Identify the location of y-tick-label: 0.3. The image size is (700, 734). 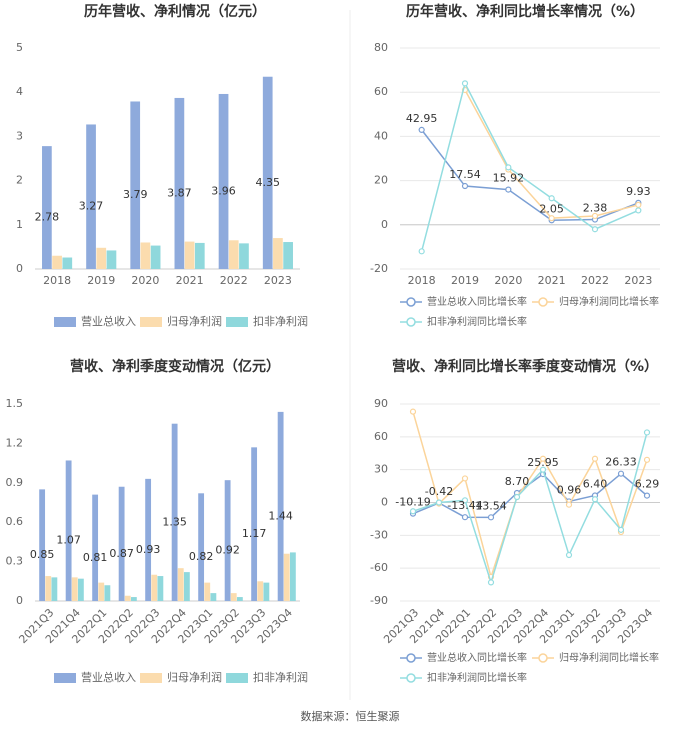
(15, 561).